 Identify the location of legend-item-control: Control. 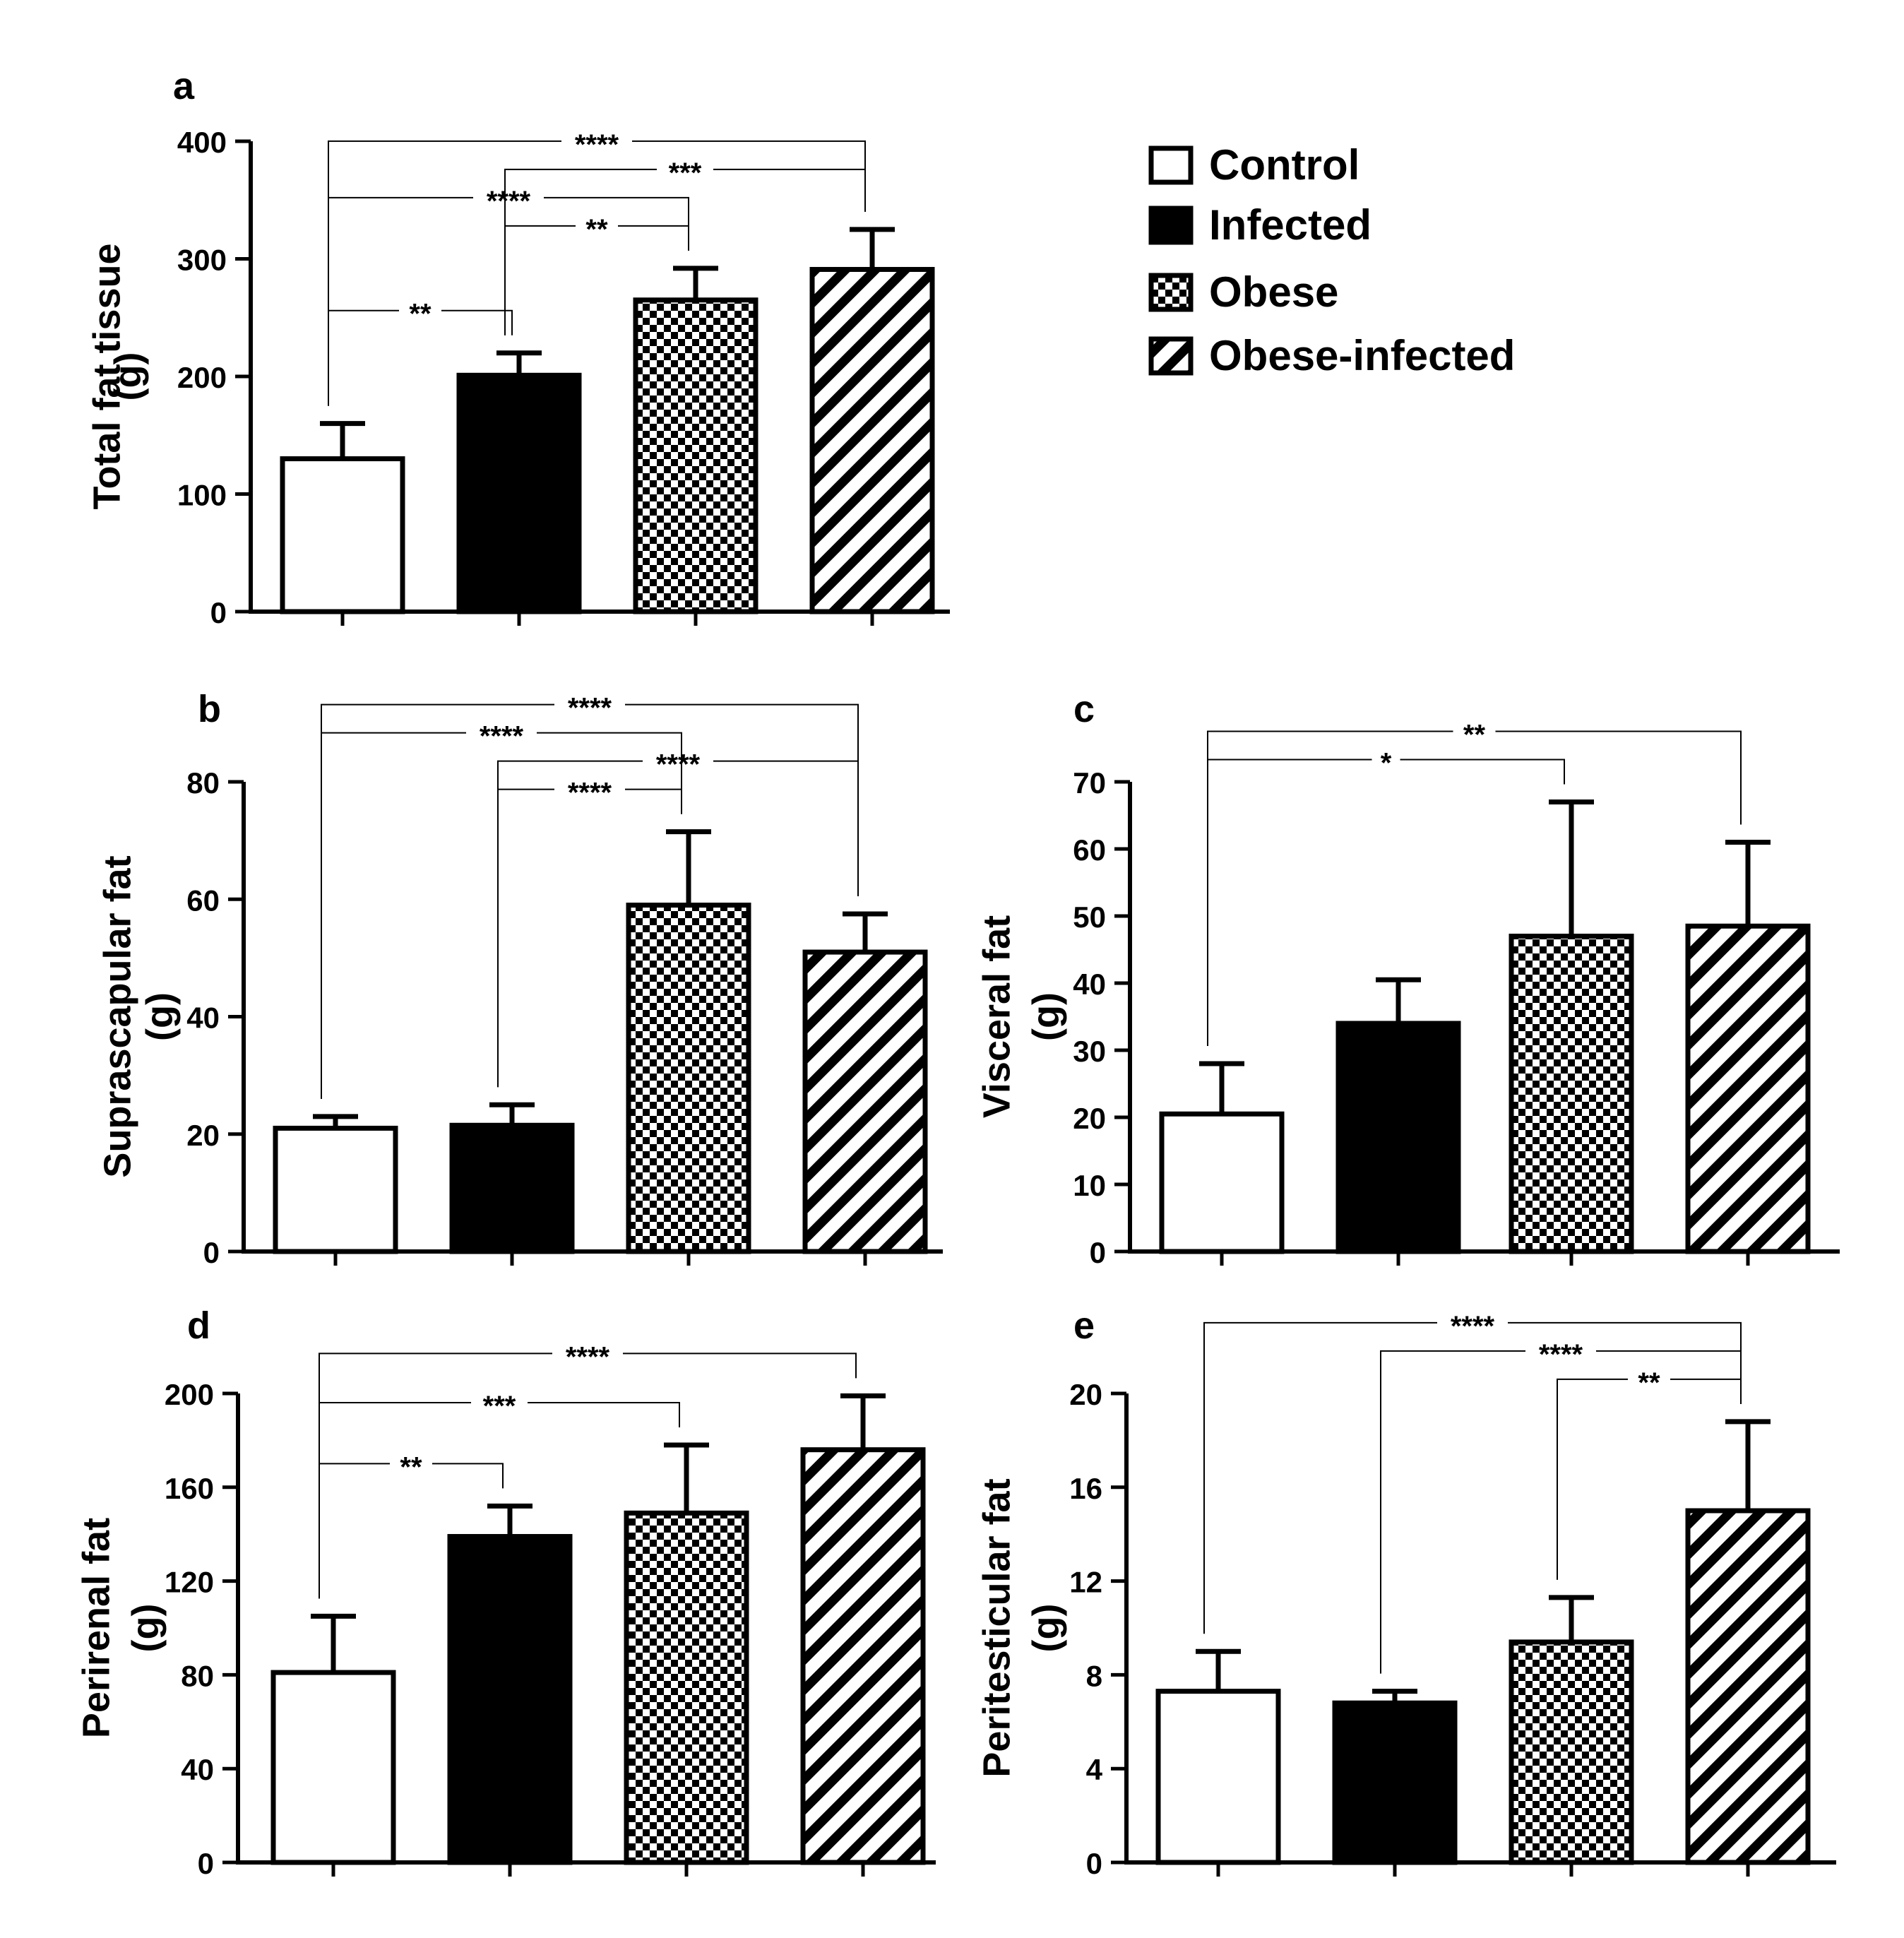
(1253, 165).